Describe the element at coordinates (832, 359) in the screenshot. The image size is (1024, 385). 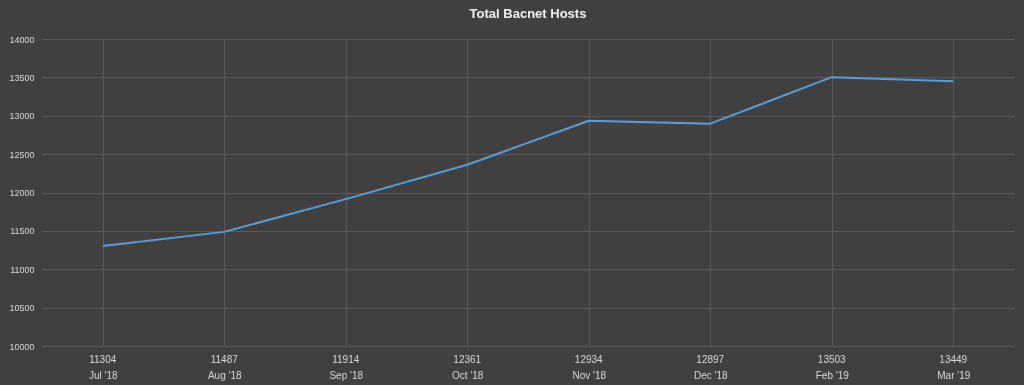
I see `data-label: 13503` at that location.